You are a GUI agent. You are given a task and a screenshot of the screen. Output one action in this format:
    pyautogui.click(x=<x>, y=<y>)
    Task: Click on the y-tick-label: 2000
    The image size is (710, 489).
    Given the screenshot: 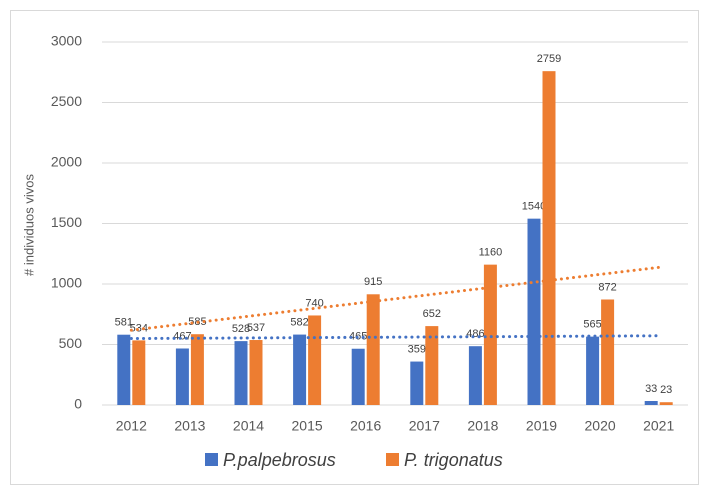 What is the action you would take?
    pyautogui.click(x=66, y=162)
    